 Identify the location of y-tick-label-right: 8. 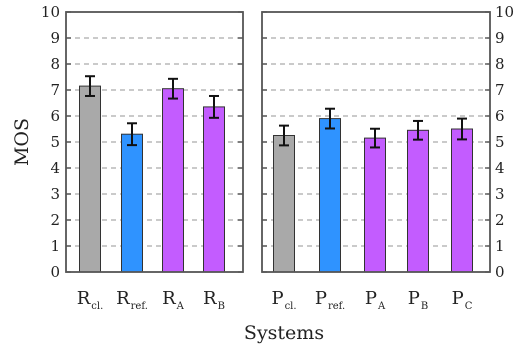
(500, 64).